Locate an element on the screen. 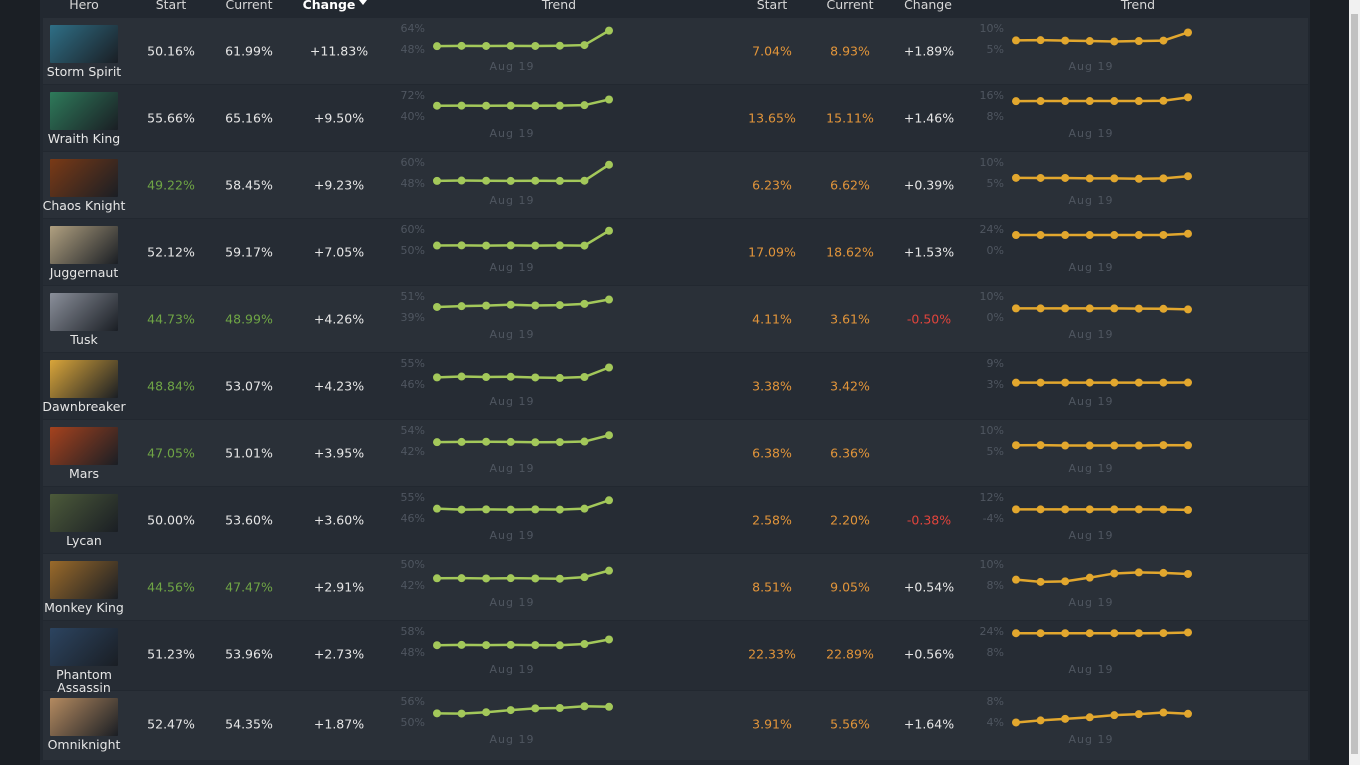 Image resolution: width=1360 pixels, height=765 pixels. trend-tick-label: 51% is located at coordinates (413, 296).